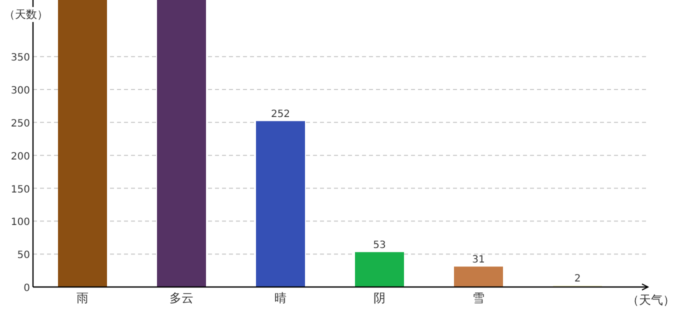 This screenshot has width=680, height=320. I want to click on y-tick-label: 250, so click(20, 124).